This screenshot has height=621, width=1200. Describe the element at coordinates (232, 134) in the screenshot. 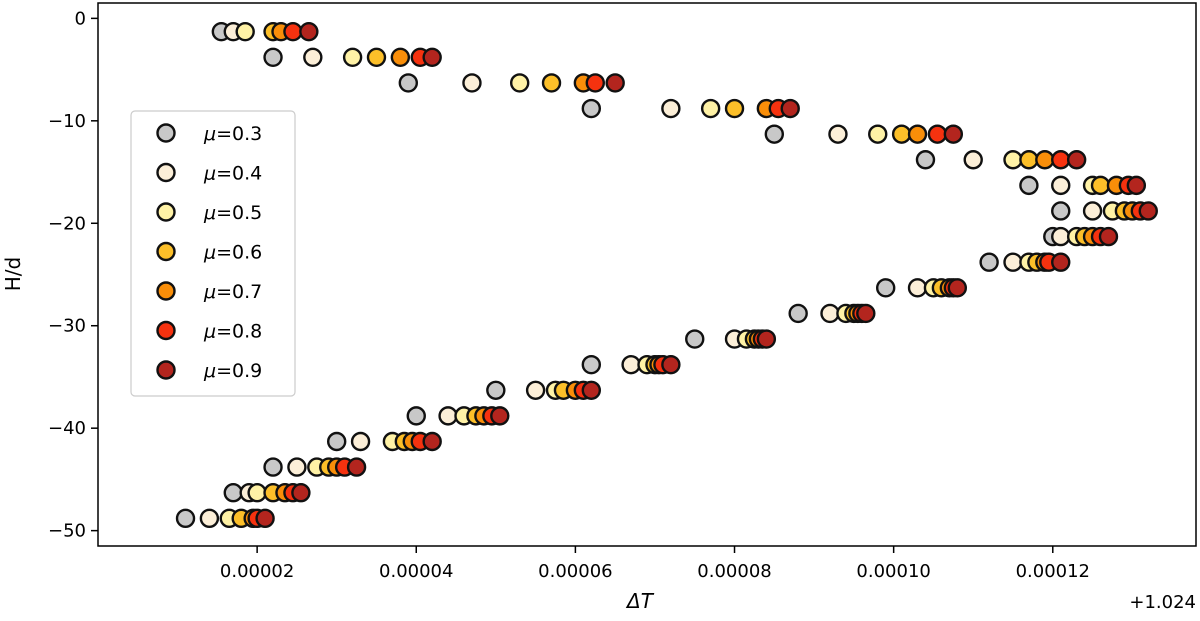

I see `legend-label: μ=0.3` at that location.